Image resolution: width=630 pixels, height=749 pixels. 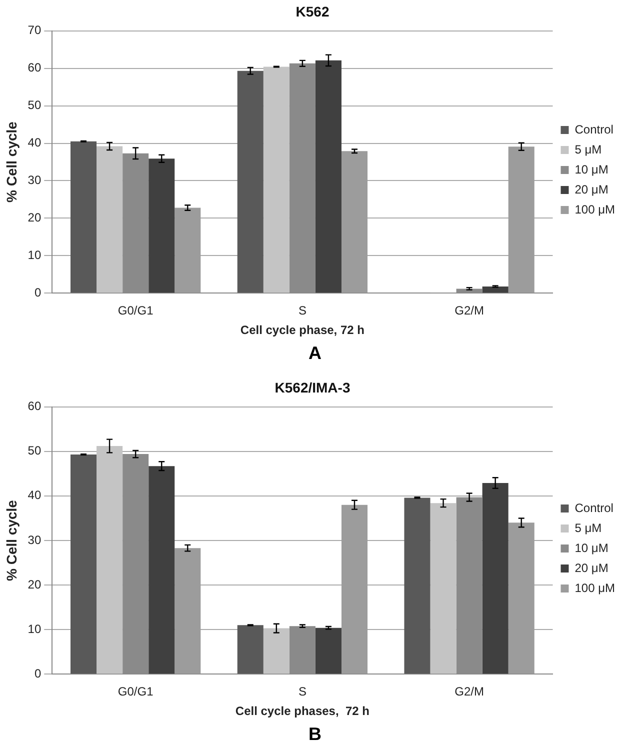 I want to click on x-axis-title: Cell cycle phase, 72 h, so click(x=302, y=330).